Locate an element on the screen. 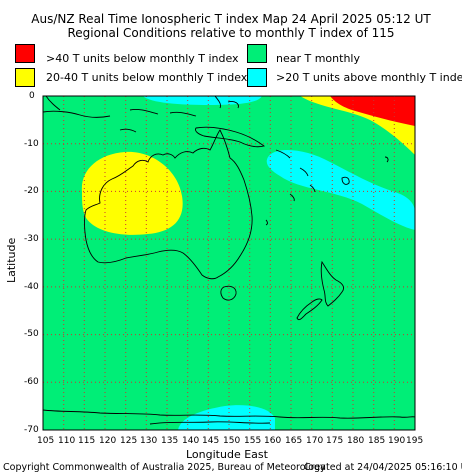 The width and height of the screenshot is (462, 476). x-tick-label: 185 is located at coordinates (377, 441).